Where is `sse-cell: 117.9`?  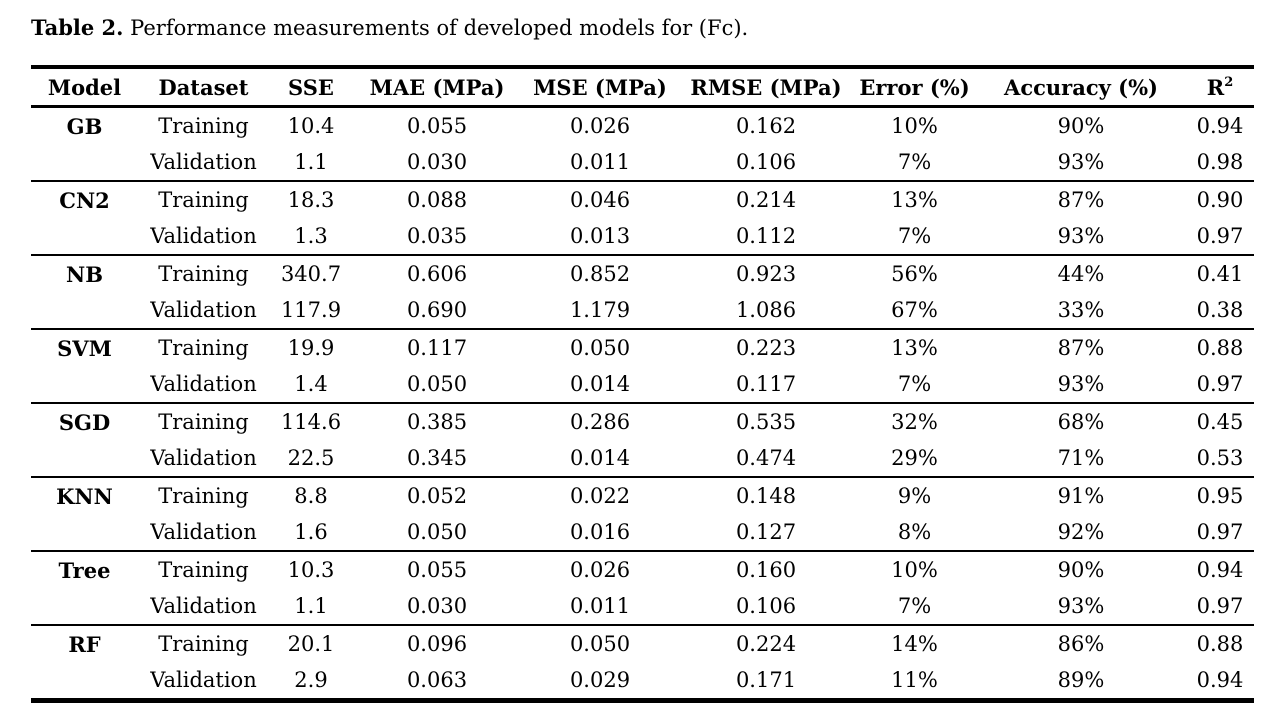
sse-cell: 117.9 is located at coordinates (311, 310).